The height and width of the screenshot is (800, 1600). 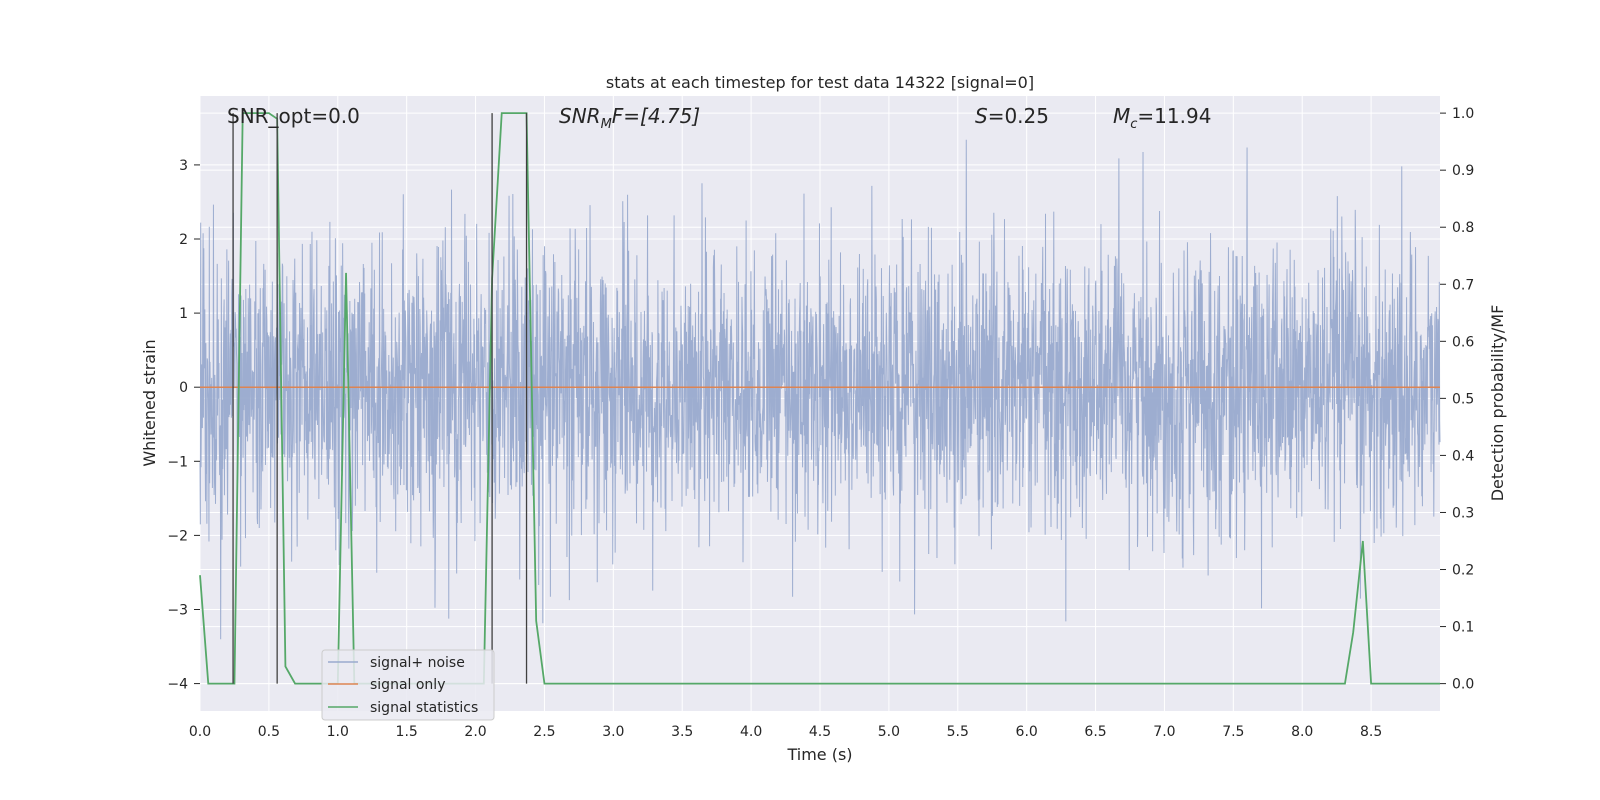 I want to click on legend-label-signal-noise: signal+ noise, so click(x=417, y=663).